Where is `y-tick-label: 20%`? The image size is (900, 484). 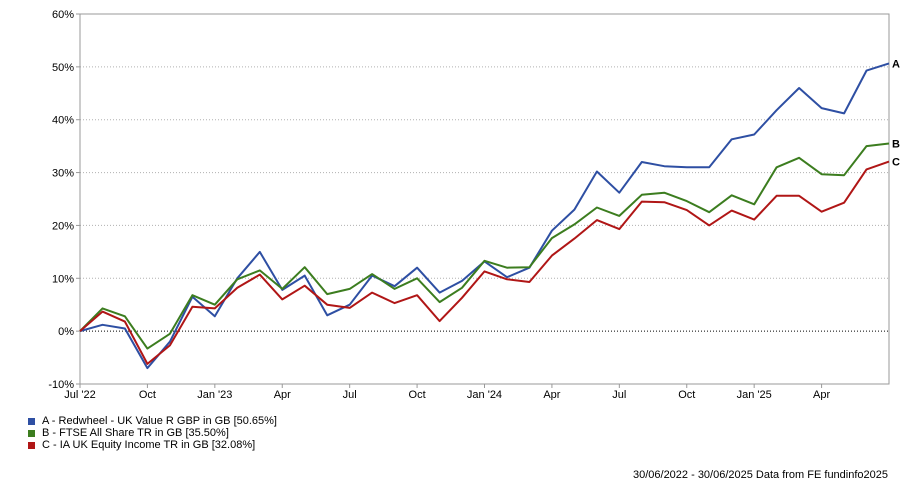 y-tick-label: 20% is located at coordinates (63, 226).